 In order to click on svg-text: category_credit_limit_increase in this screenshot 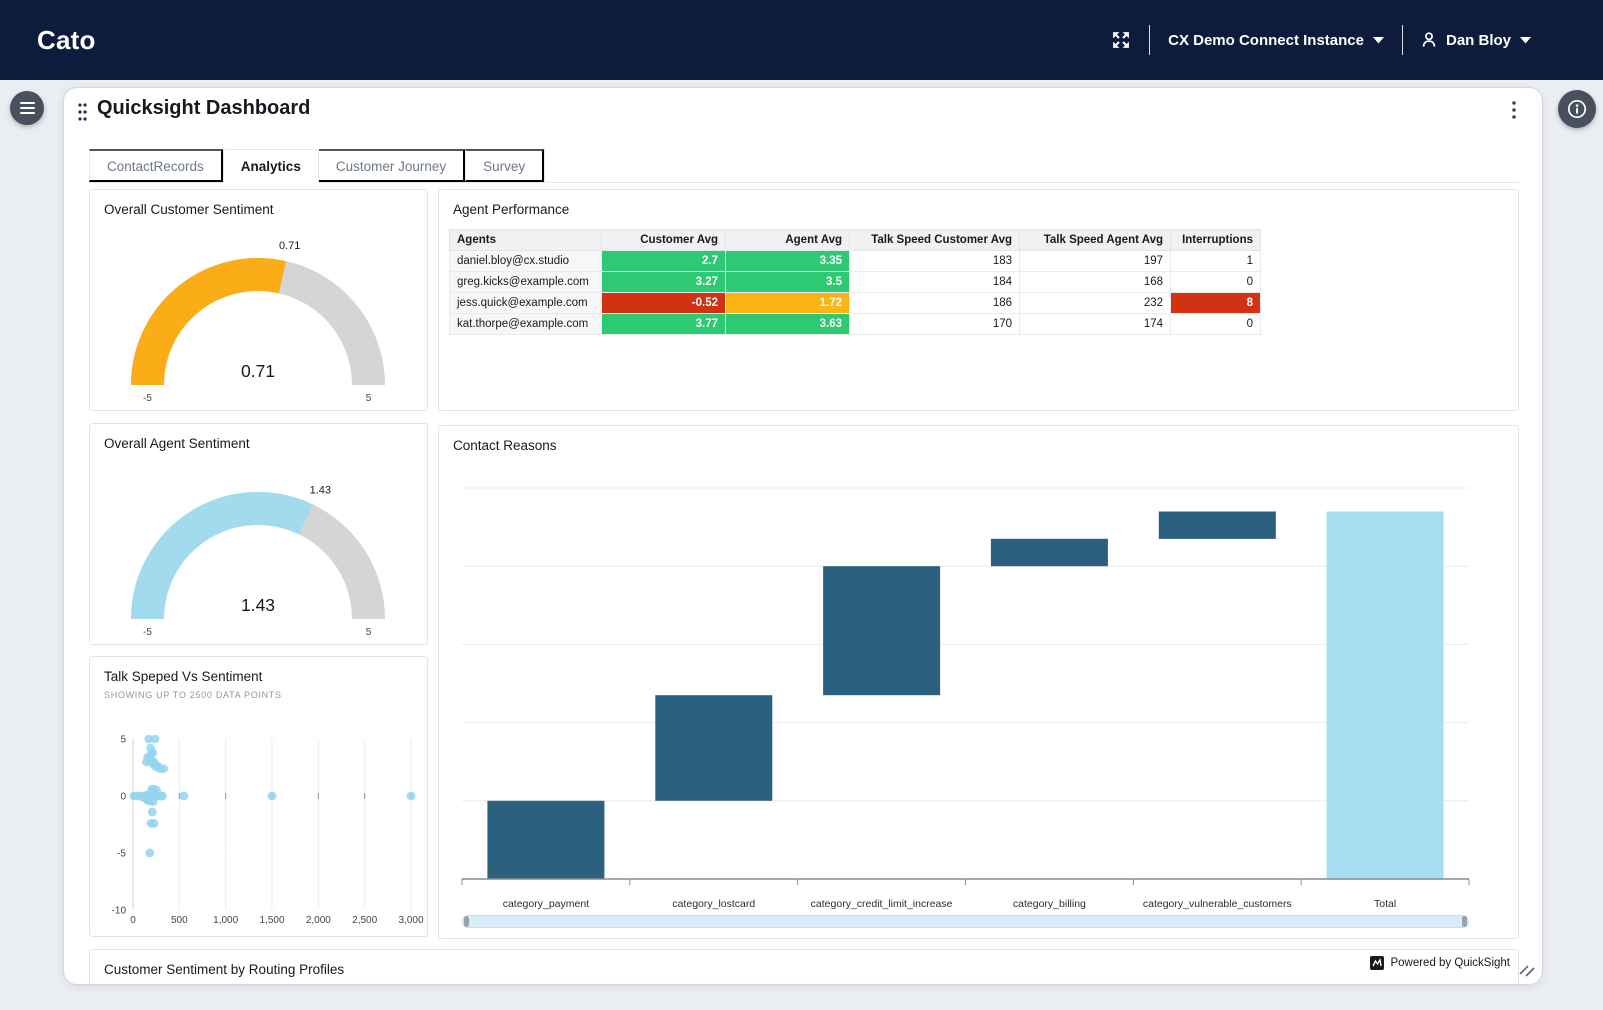, I will do `click(882, 904)`.